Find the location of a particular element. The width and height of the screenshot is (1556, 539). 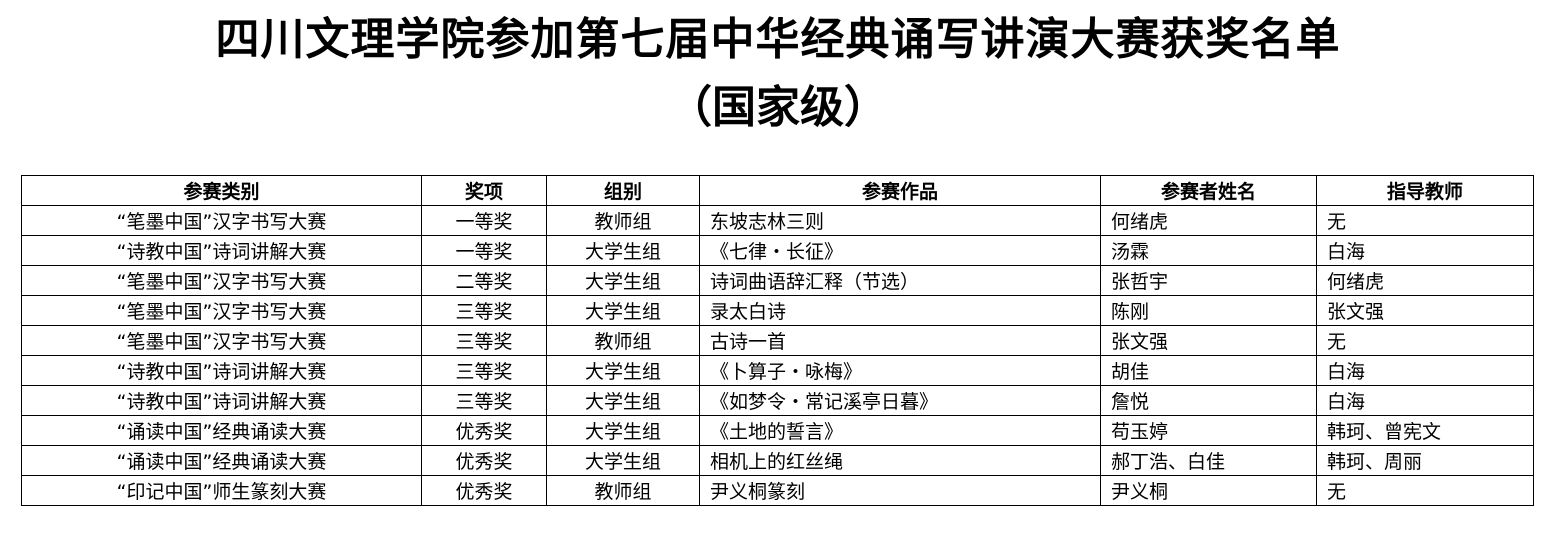

table-row: “诗教中国”诗词讲解大赛 一等奖 大学生组 《七律・长征》 汤霖 白海 is located at coordinates (777, 250).